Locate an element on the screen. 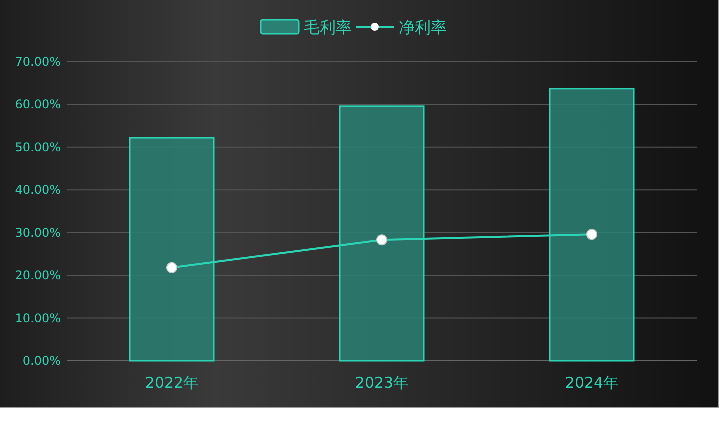  y-tick-label: 0.00% is located at coordinates (41, 361).